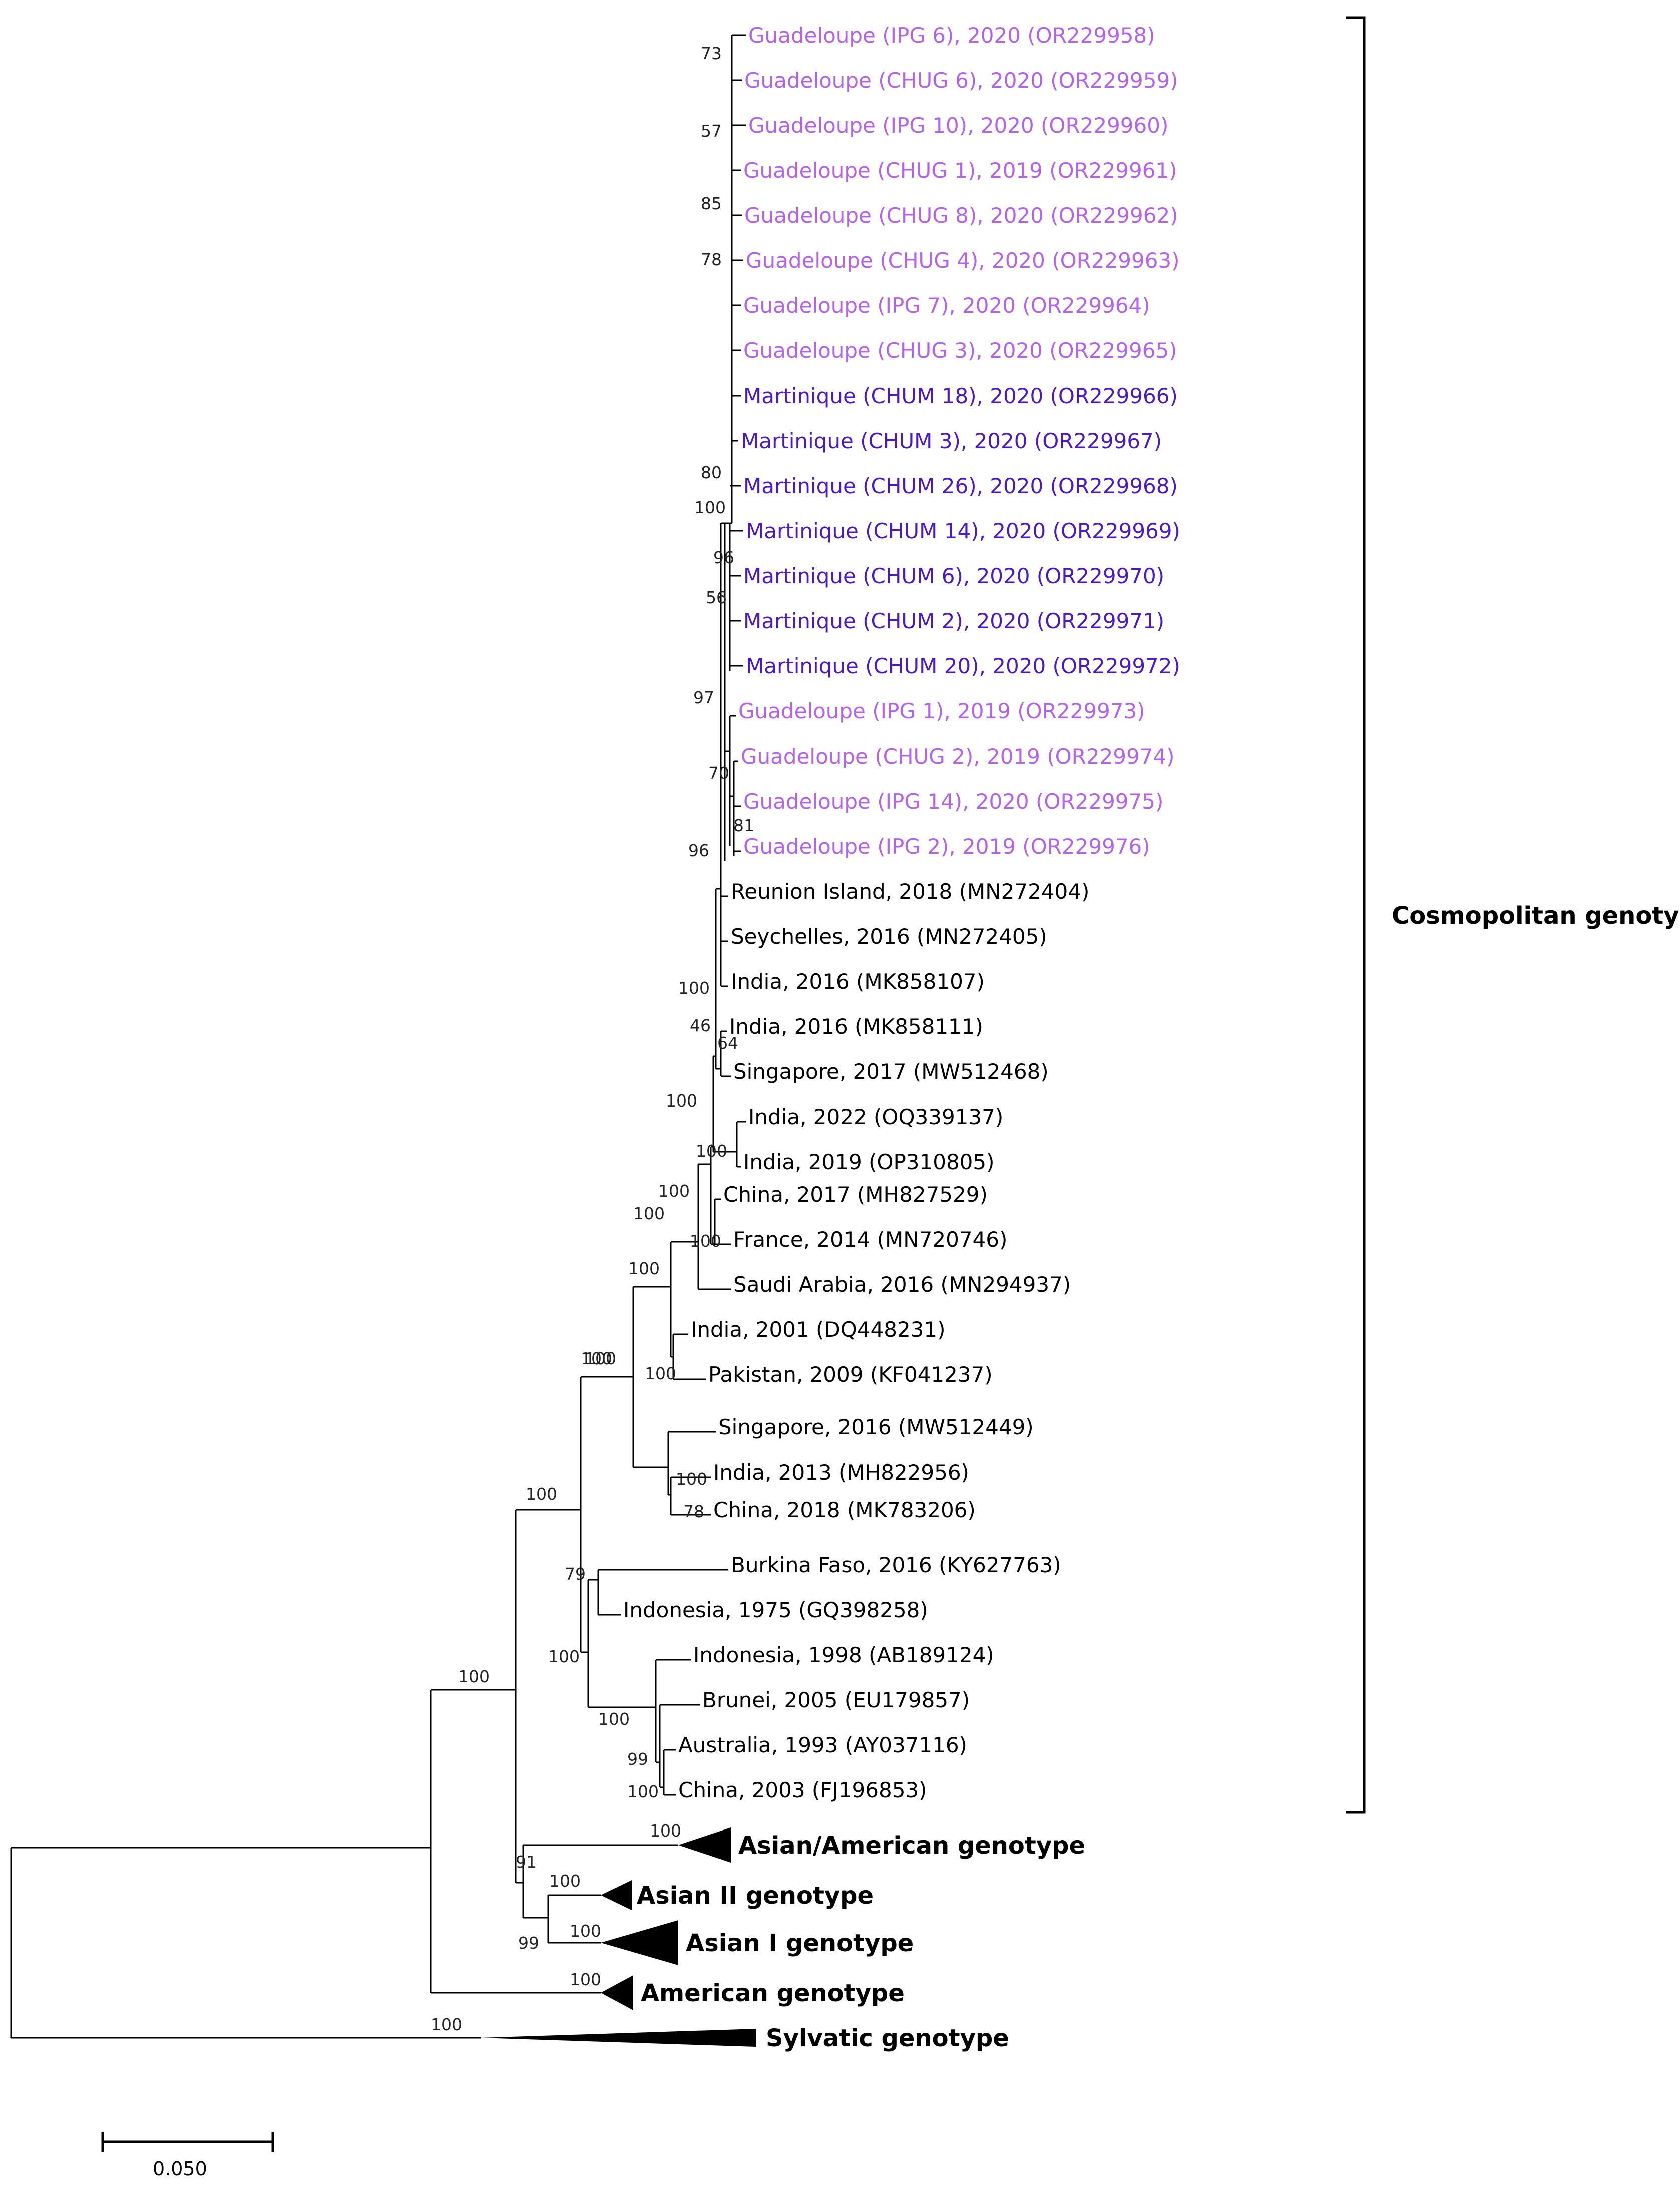  Describe the element at coordinates (891, 1072) in the screenshot. I see `tip-label: Singapore, 2017 (MW512468)` at that location.